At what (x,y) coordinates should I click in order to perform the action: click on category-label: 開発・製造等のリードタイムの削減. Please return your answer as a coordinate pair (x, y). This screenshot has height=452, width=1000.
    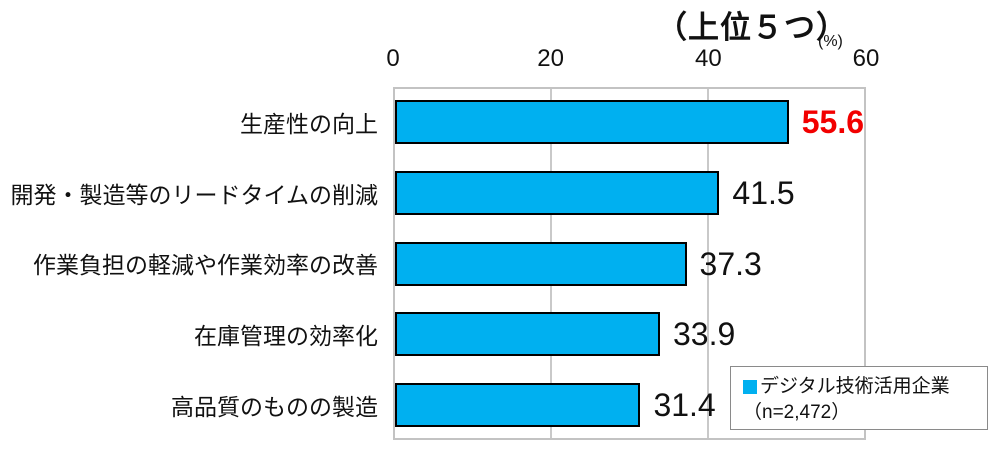
    Looking at the image, I should click on (194, 194).